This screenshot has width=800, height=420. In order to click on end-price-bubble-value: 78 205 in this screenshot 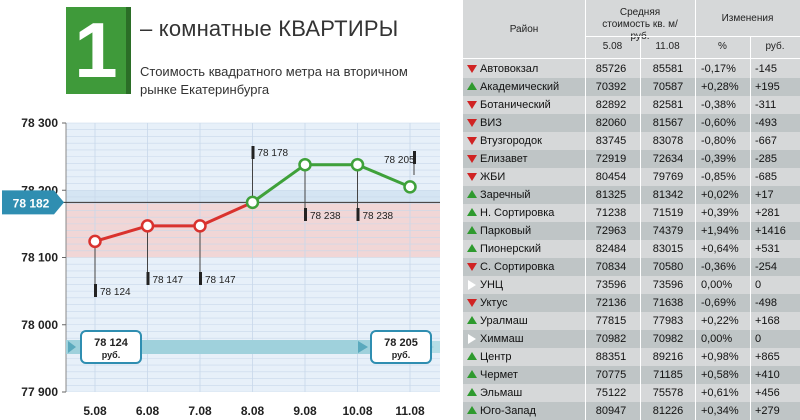, I will do `click(401, 343)`.